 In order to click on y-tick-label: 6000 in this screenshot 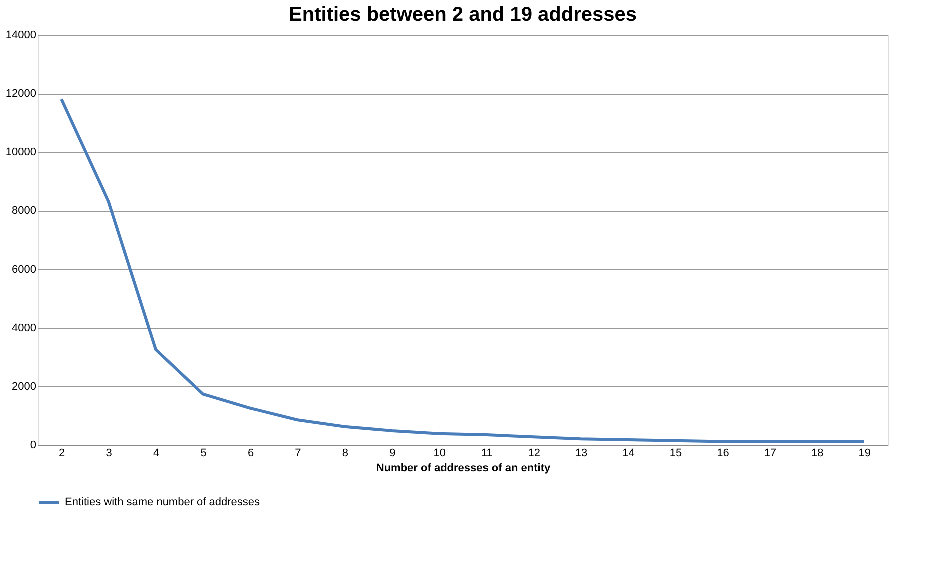, I will do `click(24, 270)`.